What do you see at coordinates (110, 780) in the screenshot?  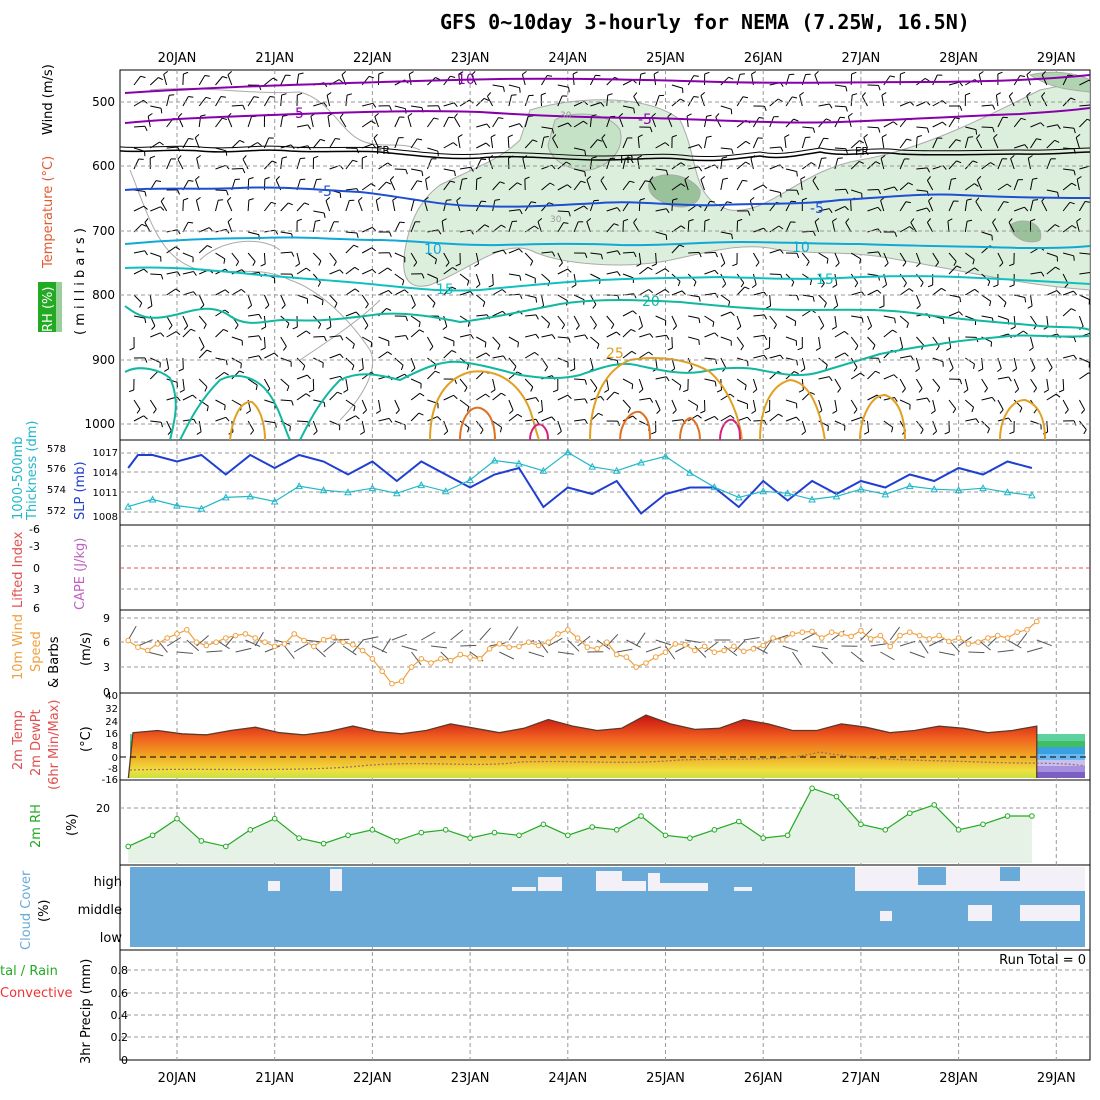 I see `svg-text: -16` at bounding box center [110, 780].